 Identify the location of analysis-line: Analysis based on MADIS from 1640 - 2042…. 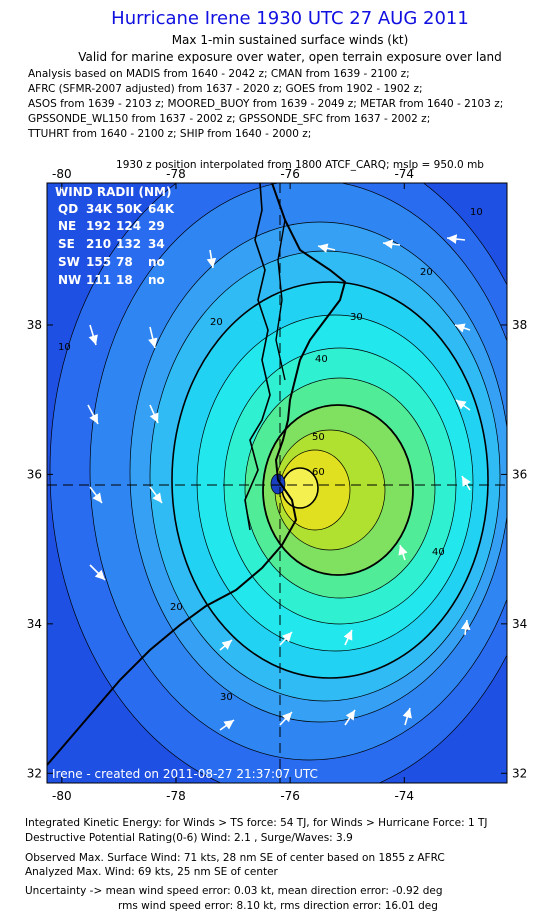
(219, 74).